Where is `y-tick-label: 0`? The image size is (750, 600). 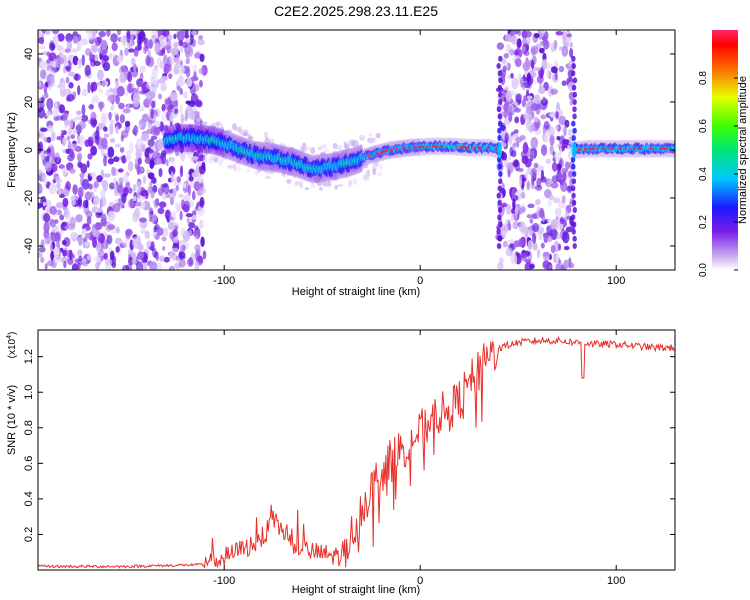
y-tick-label: 0 is located at coordinates (29, 150).